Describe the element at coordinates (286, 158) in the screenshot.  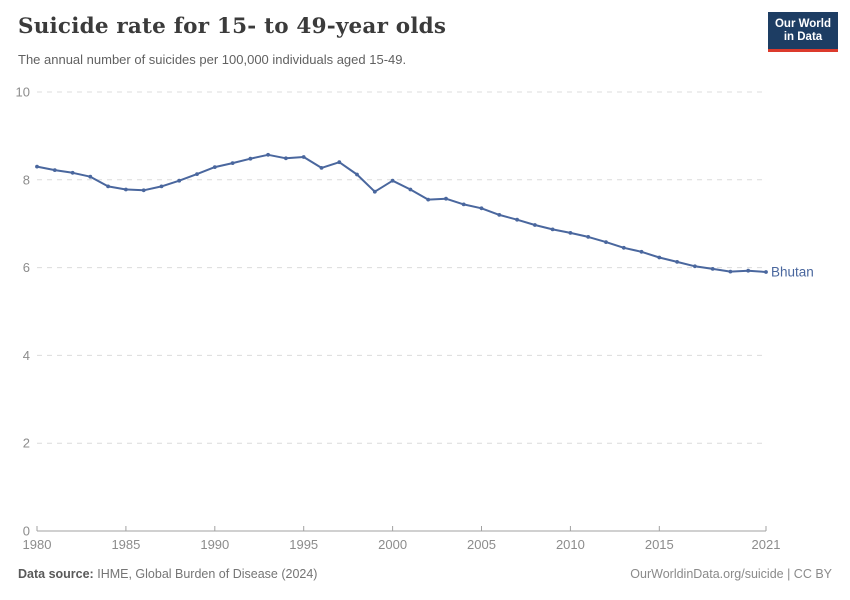
I see `data-point-1994` at that location.